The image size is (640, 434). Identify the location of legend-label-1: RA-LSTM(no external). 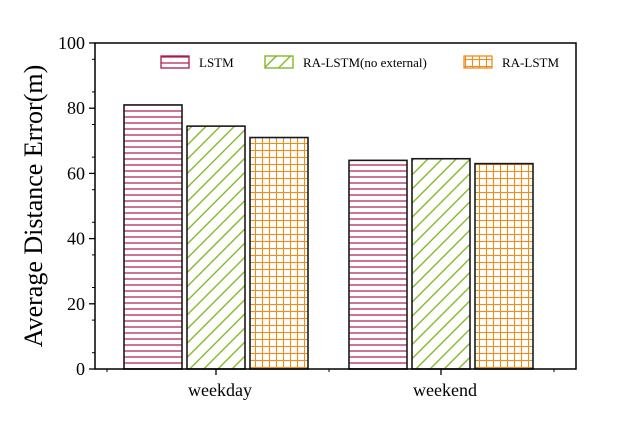
(365, 62).